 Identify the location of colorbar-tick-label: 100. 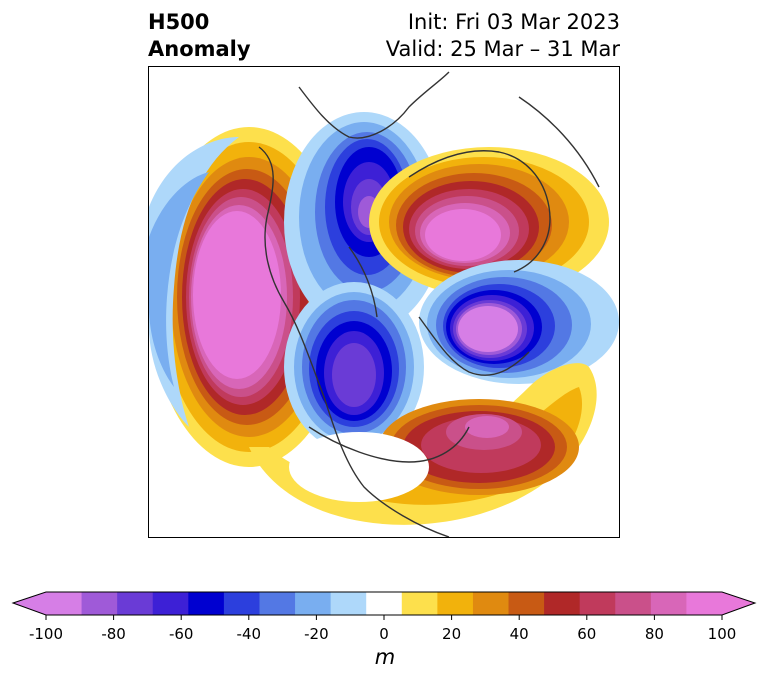
(722, 634).